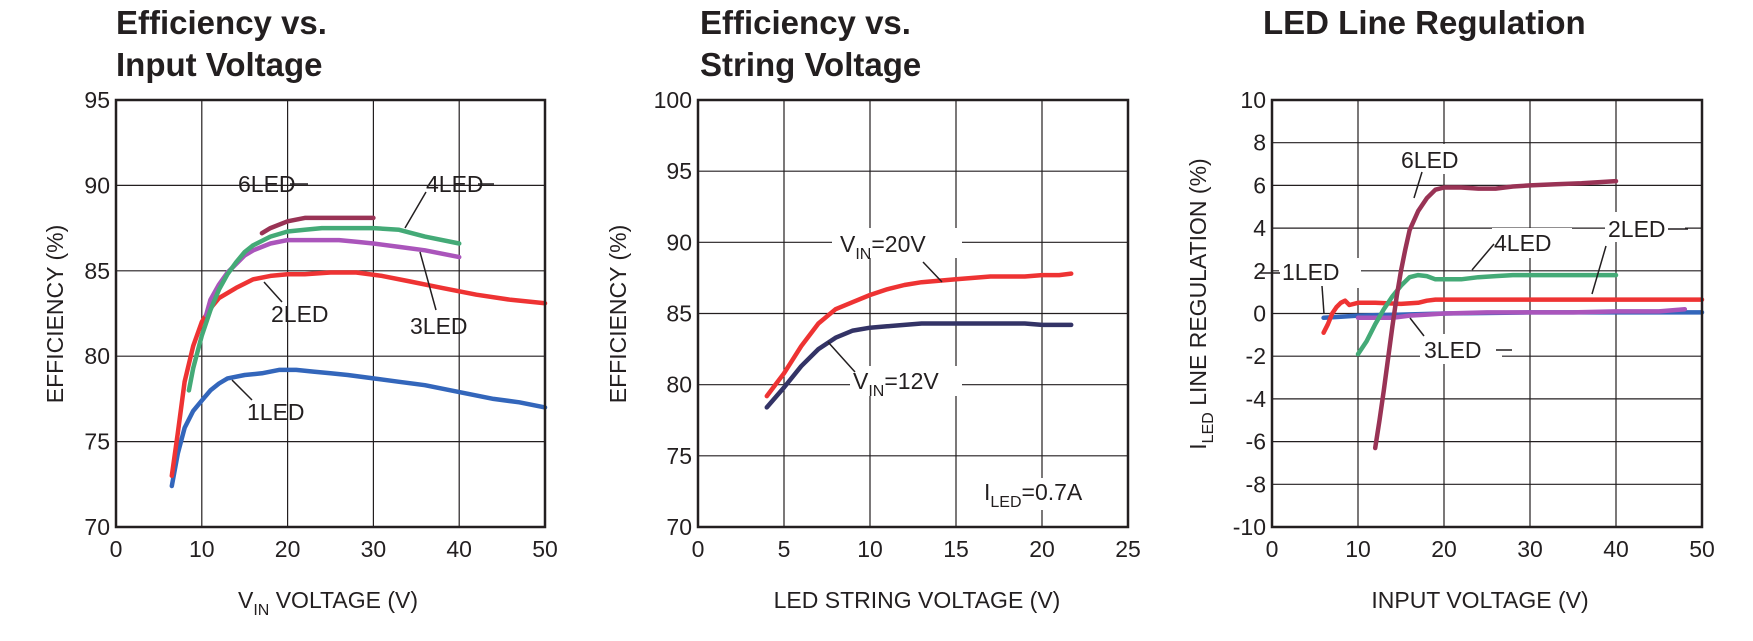 This screenshot has width=1753, height=641. What do you see at coordinates (1256, 484) in the screenshot?
I see `y-tick-label: -8` at bounding box center [1256, 484].